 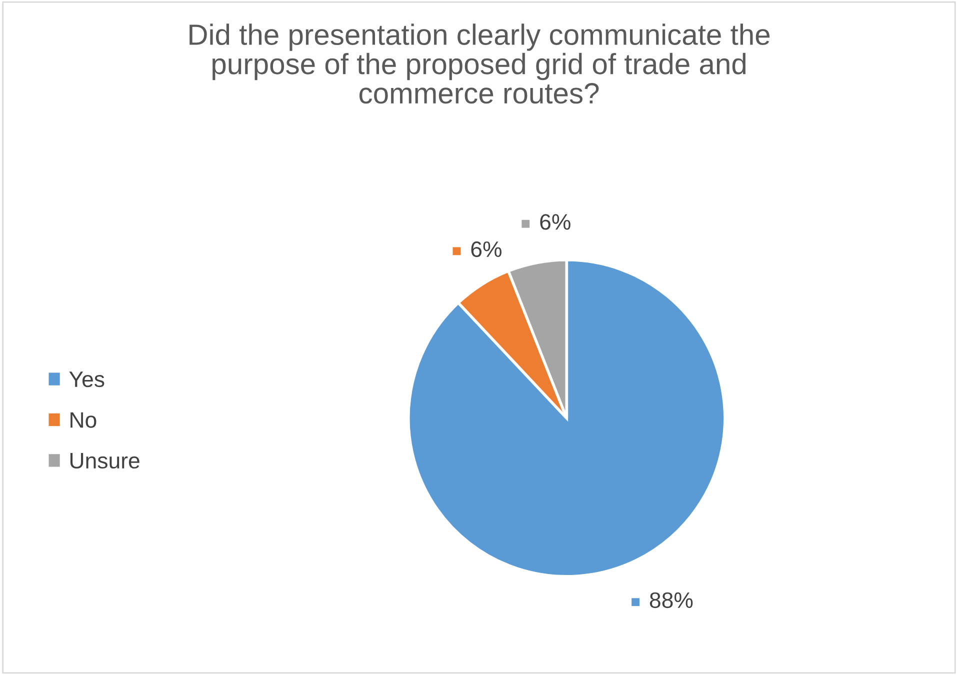 What do you see at coordinates (86, 380) in the screenshot?
I see `legend-label: Yes` at bounding box center [86, 380].